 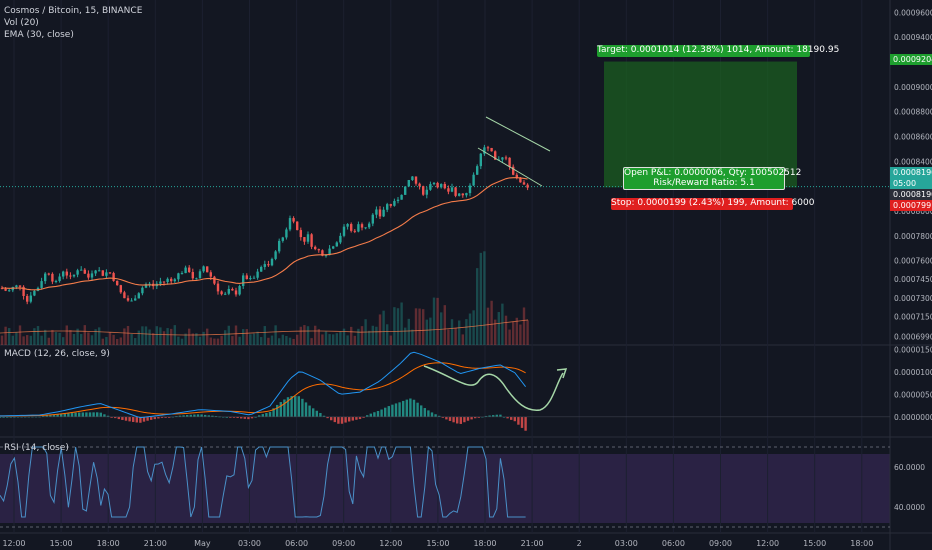 What do you see at coordinates (445, 486) in the screenshot?
I see `rsi-pane` at bounding box center [445, 486].